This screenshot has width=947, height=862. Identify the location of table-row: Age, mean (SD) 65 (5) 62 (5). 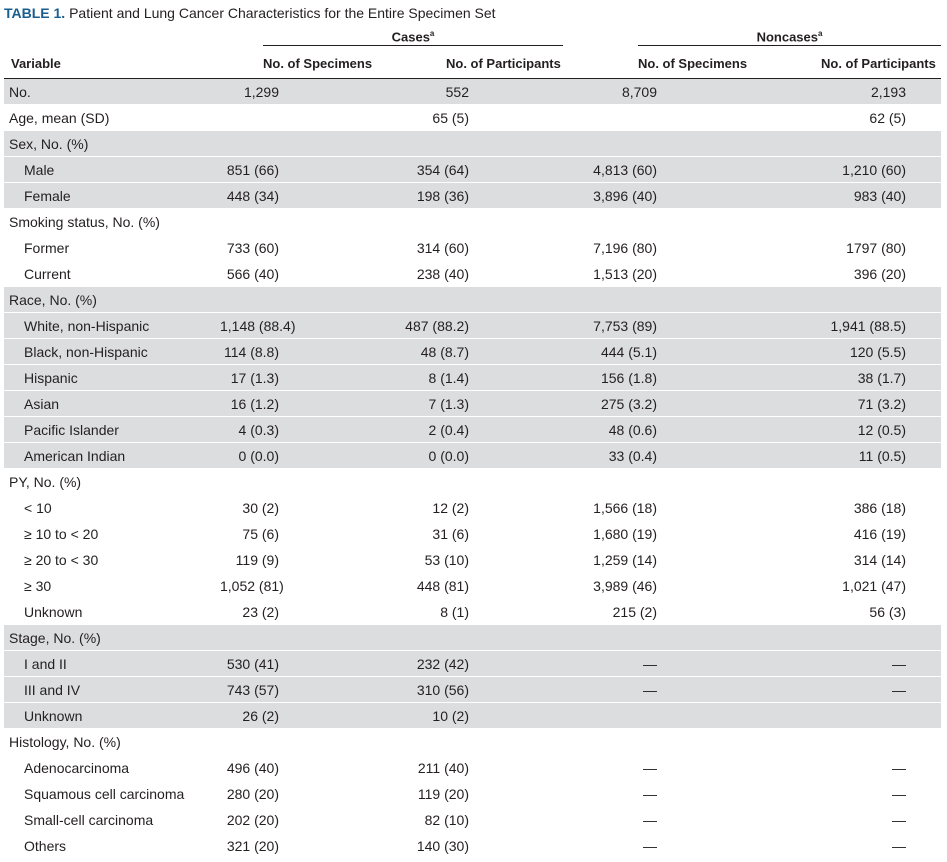
(472, 117).